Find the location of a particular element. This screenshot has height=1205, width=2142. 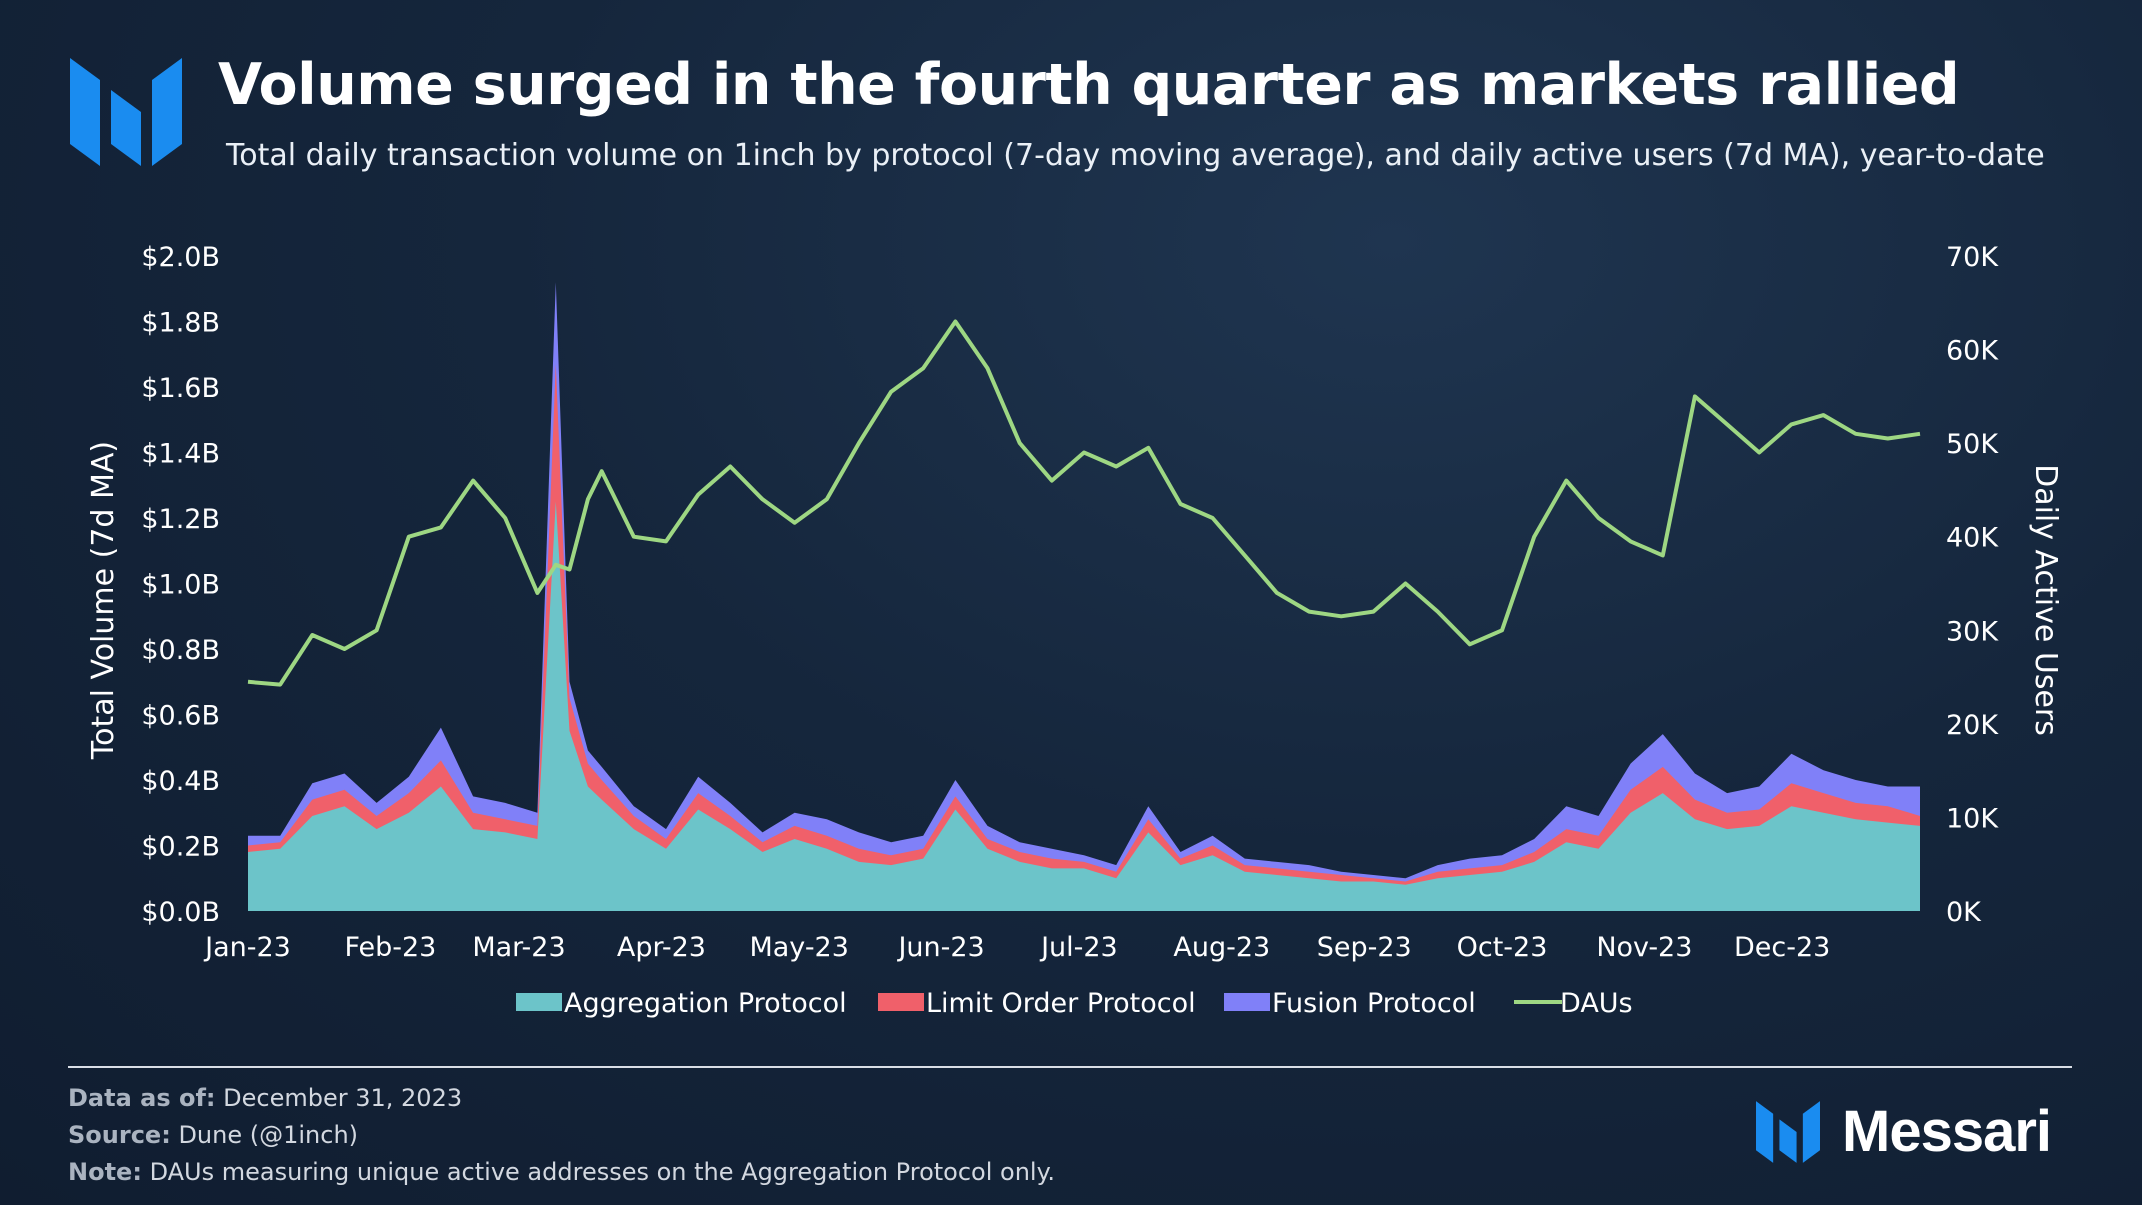

brand-name: Messari is located at coordinates (1947, 1131).